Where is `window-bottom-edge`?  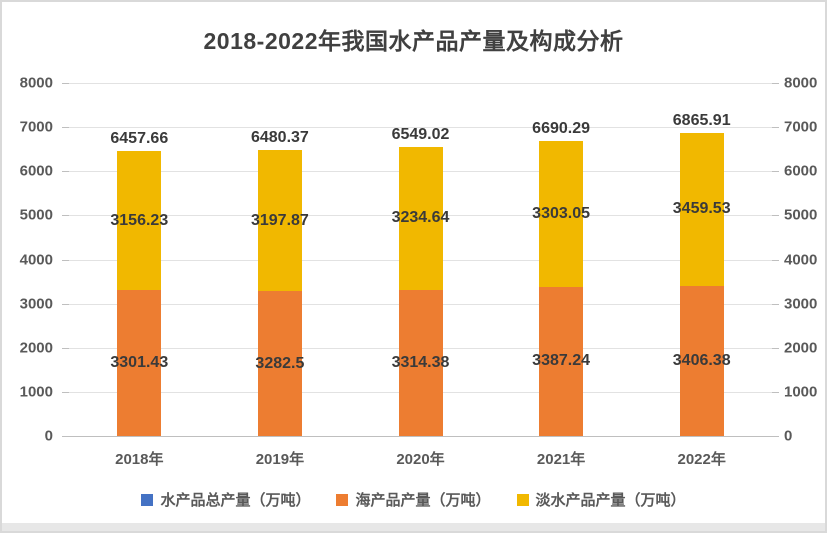 window-bottom-edge is located at coordinates (413, 527).